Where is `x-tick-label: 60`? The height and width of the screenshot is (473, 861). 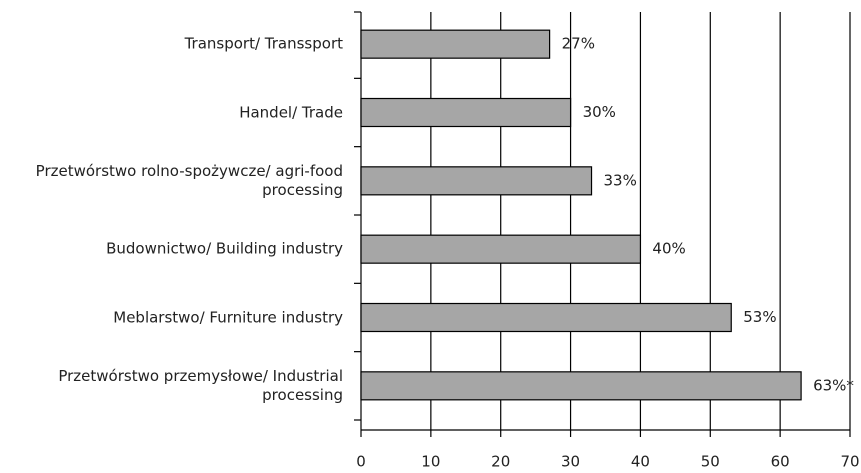
x-tick-label: 60 is located at coordinates (780, 462).